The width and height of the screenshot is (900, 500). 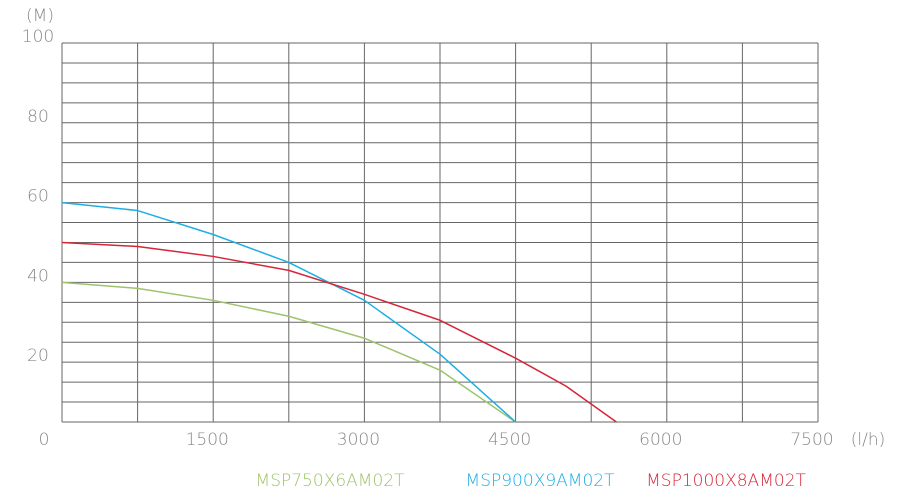 What do you see at coordinates (868, 440) in the screenshot?
I see `x-unit: (l/h)` at bounding box center [868, 440].